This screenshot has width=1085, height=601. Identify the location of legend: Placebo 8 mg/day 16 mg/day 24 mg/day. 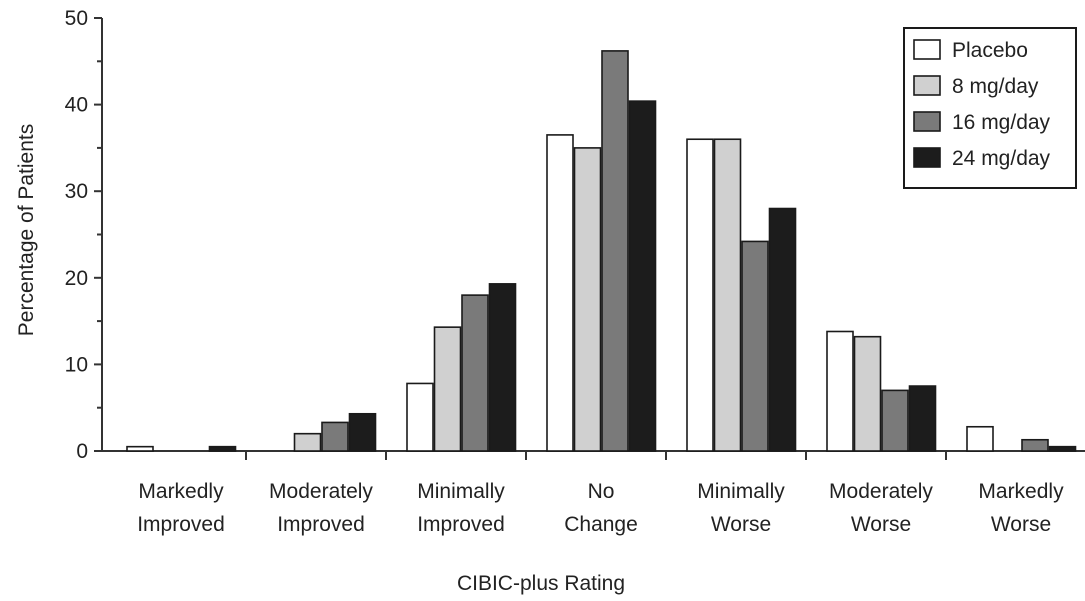
(990, 108).